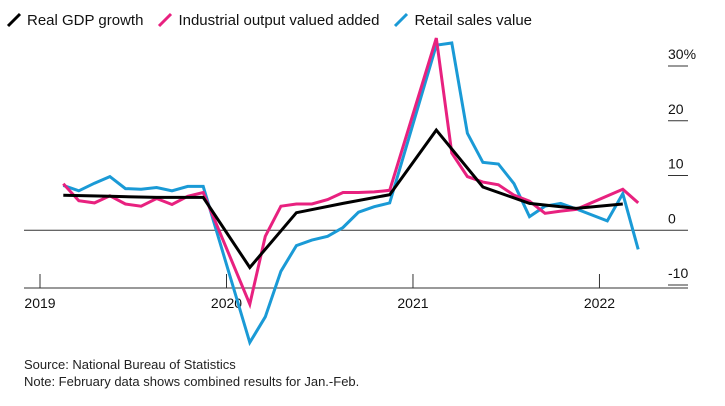 This screenshot has width=725, height=406. Describe the element at coordinates (165, 20) in the screenshot. I see `legend-swatch-industrial-icon` at that location.